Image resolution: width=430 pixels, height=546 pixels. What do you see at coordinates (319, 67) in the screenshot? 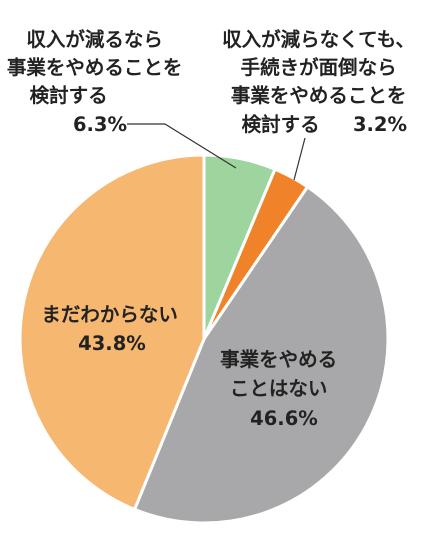
I see `slice-1-label-line: 手続きが面倒なら` at bounding box center [319, 67].